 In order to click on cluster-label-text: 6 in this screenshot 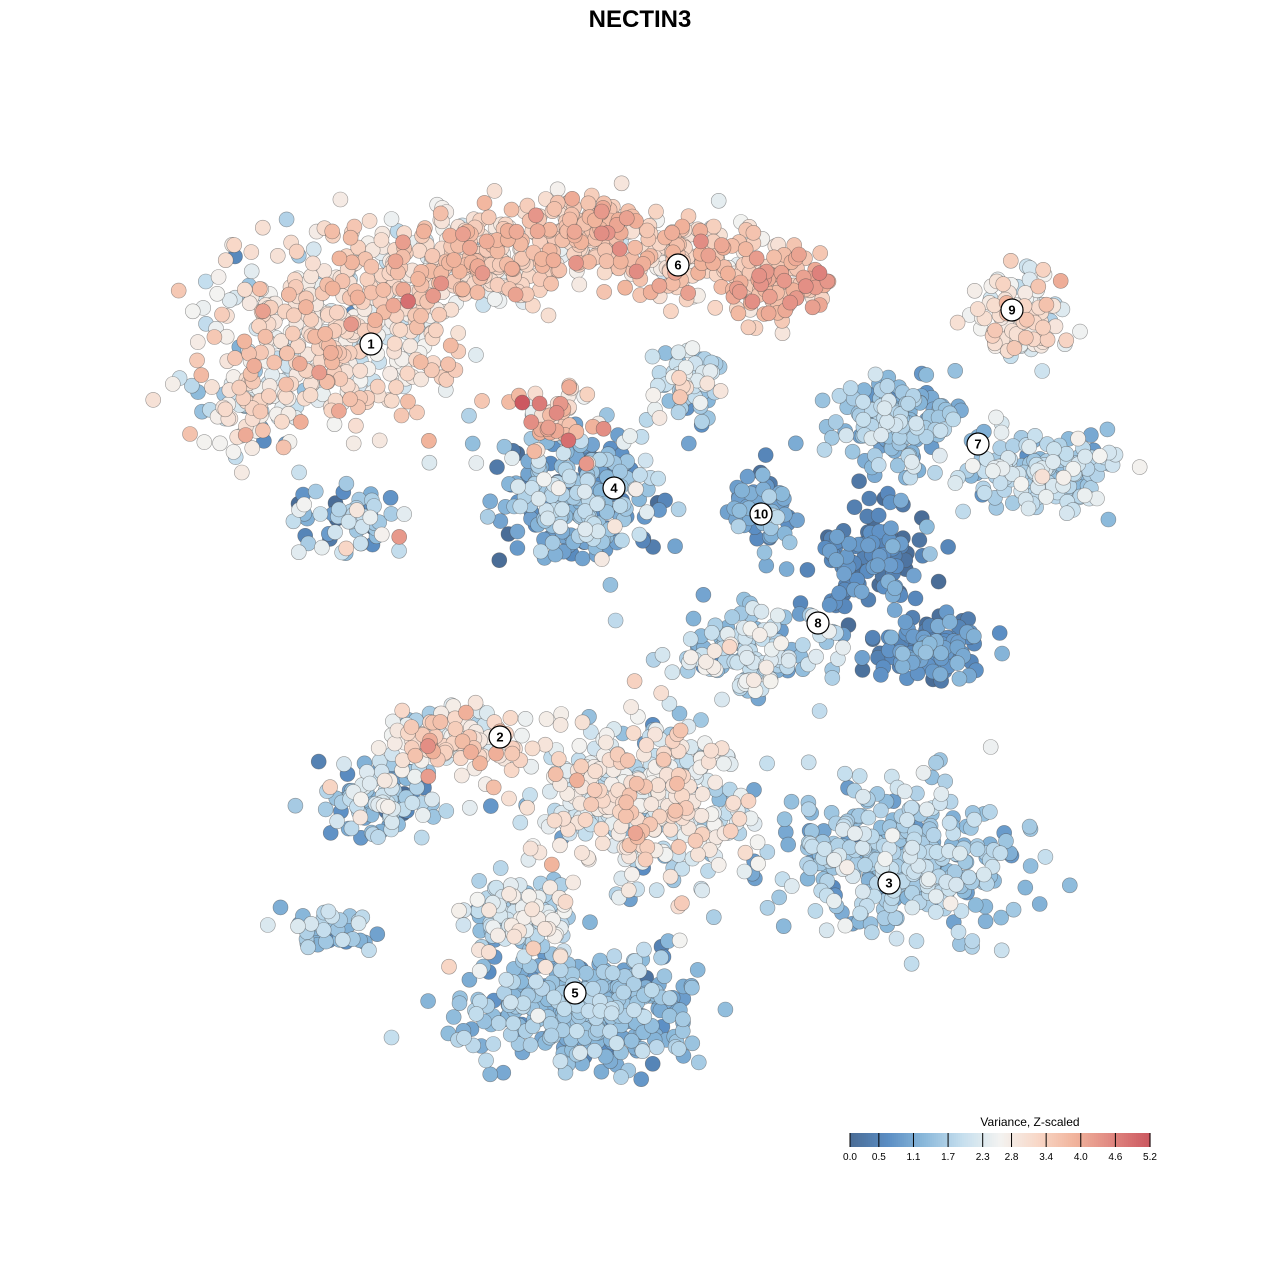, I will do `click(677, 265)`.